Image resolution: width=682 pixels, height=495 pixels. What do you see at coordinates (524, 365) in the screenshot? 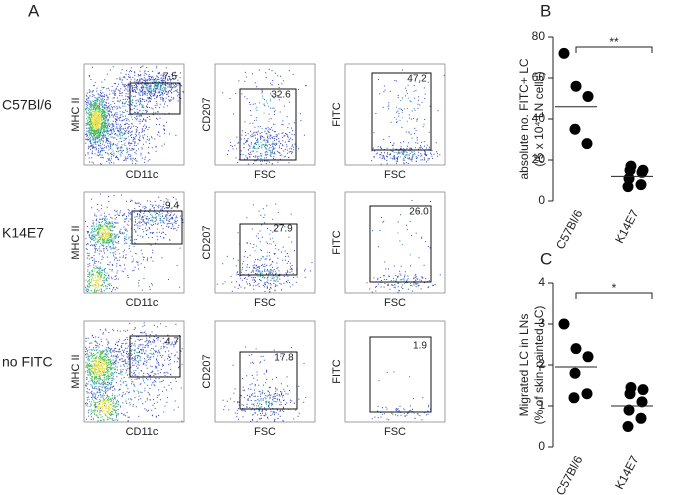
I see `y-axis-label: Migrated LC in LNs` at bounding box center [524, 365].